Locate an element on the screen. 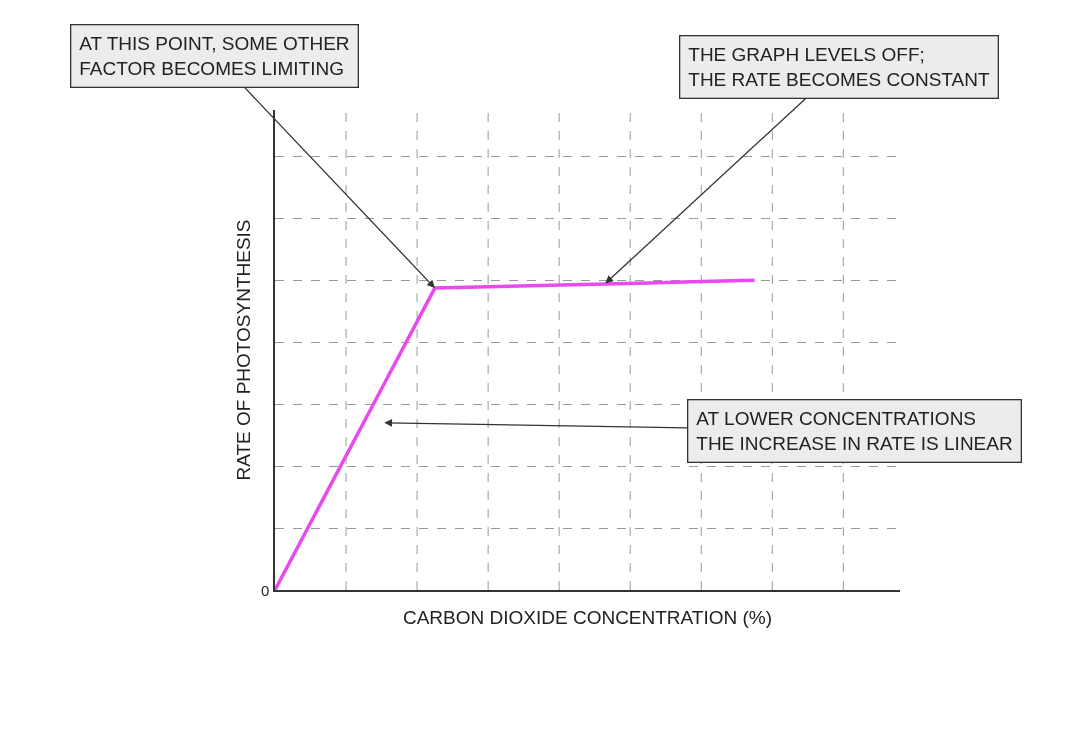  x-axis-title: CARBON DIOXIDE CONCENTRATION (%) is located at coordinates (587, 618).